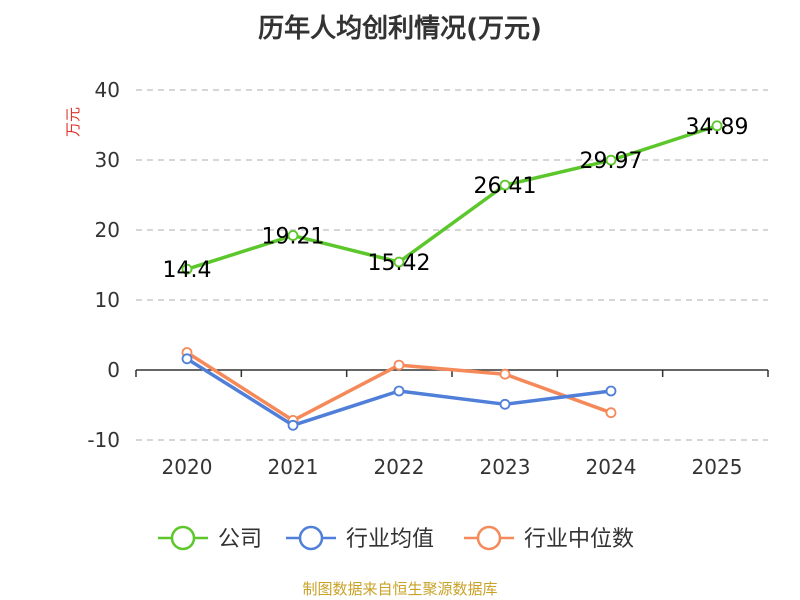 Image resolution: width=800 pixels, height=600 pixels. I want to click on y-tick-label: 30, so click(107, 160).